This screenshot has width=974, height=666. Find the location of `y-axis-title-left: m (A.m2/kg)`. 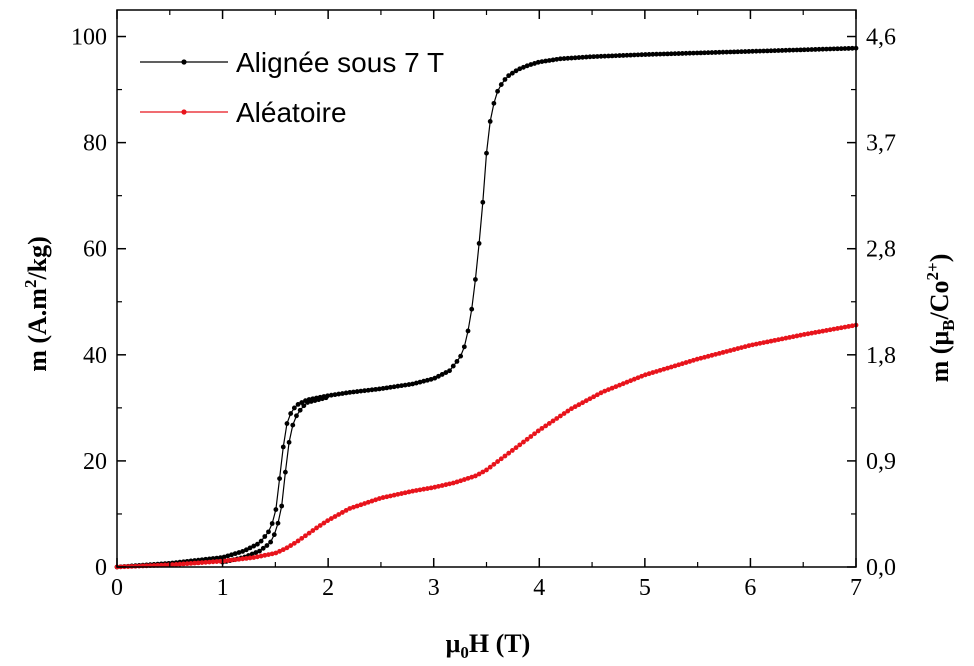

y-axis-title-left: m (A.m2/kg) is located at coordinates (36, 304).